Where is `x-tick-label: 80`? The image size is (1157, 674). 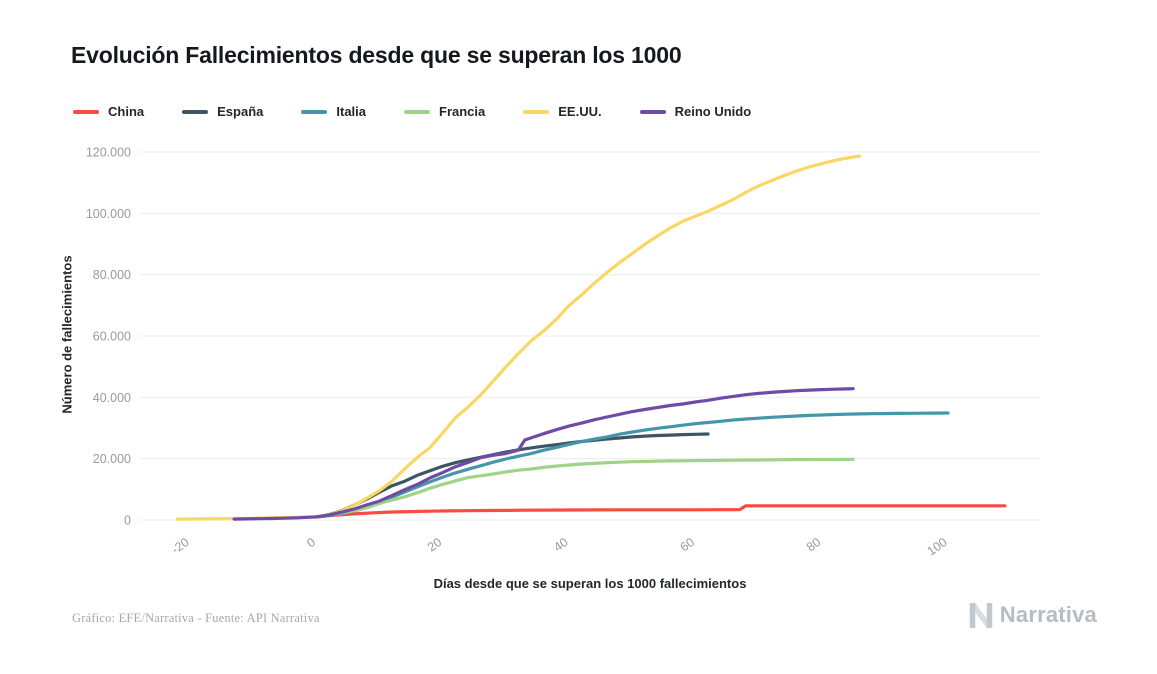
x-tick-label: 80 is located at coordinates (813, 544).